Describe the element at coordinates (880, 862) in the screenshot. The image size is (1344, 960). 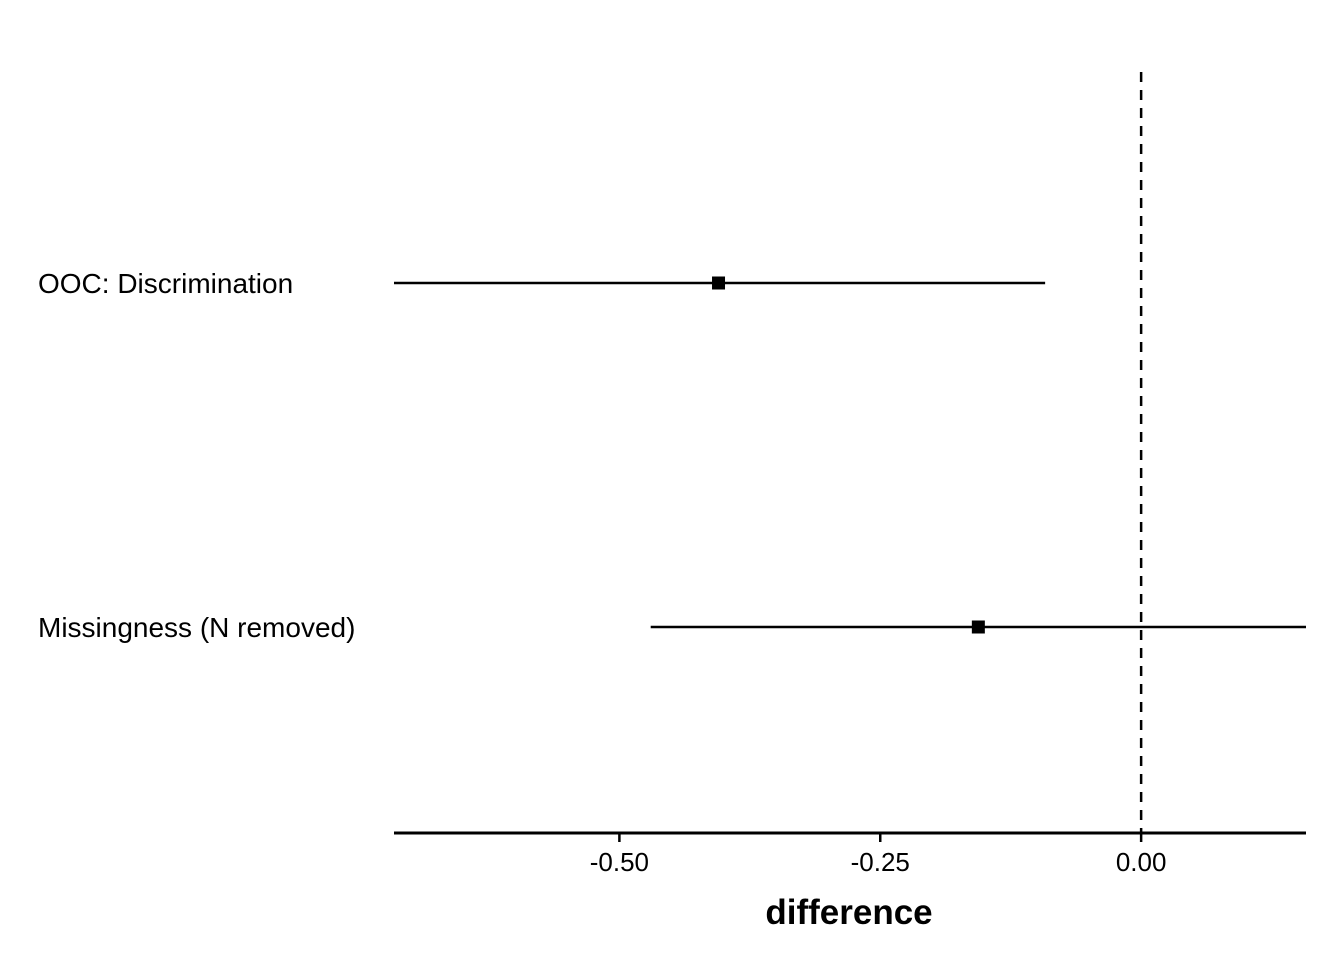
I see `x-tick-label: -0.25` at that location.